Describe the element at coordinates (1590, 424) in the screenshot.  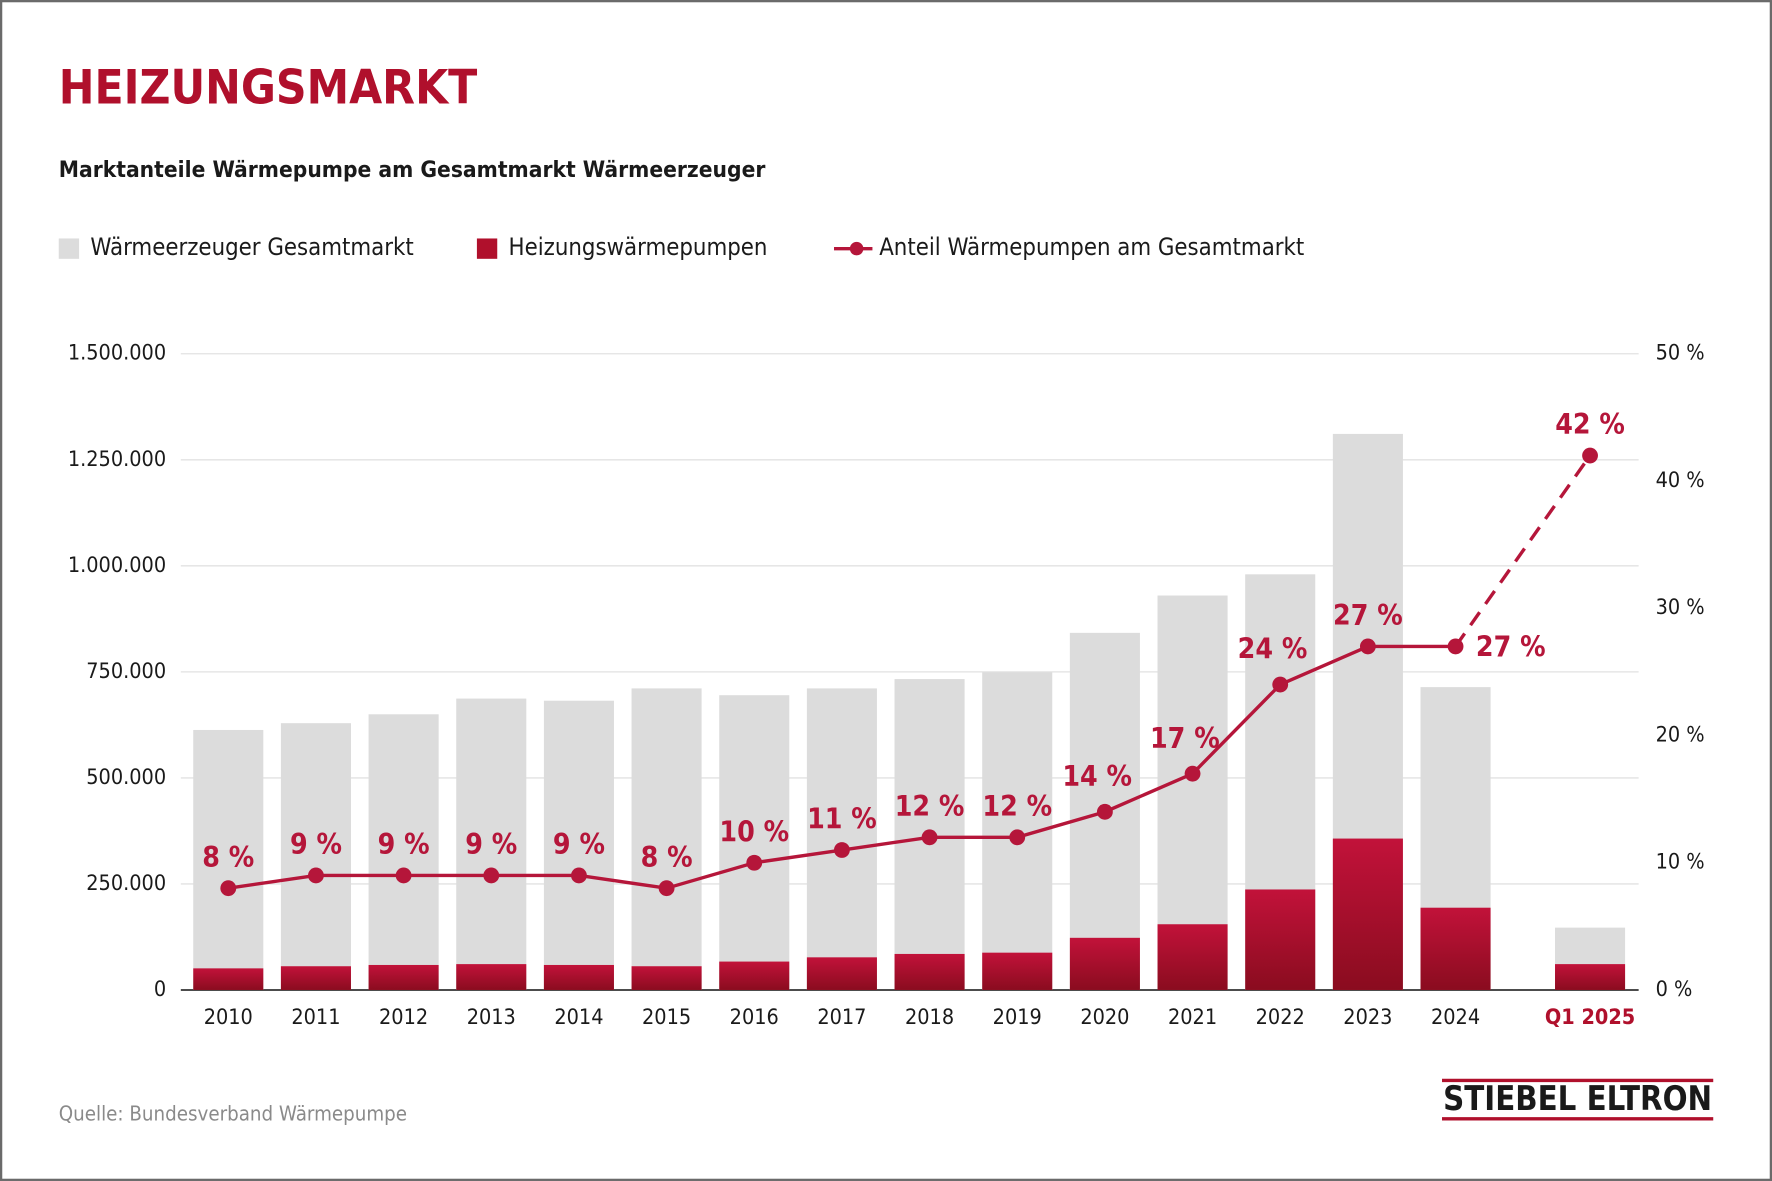
I see `data-label: 42 %` at that location.